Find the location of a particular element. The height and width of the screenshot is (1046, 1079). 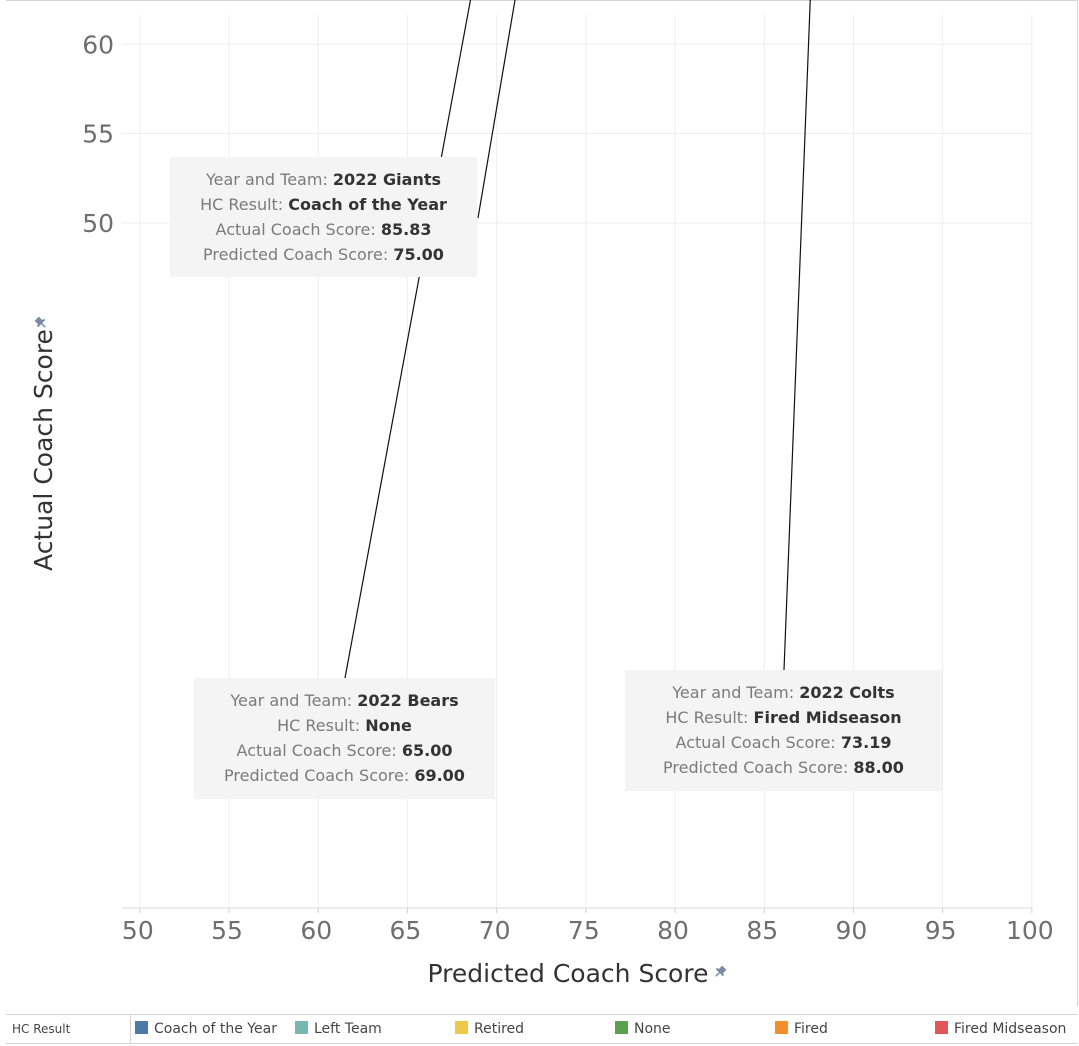

annotation-line: Year and Team: 2022 Bears is located at coordinates (344, 700).